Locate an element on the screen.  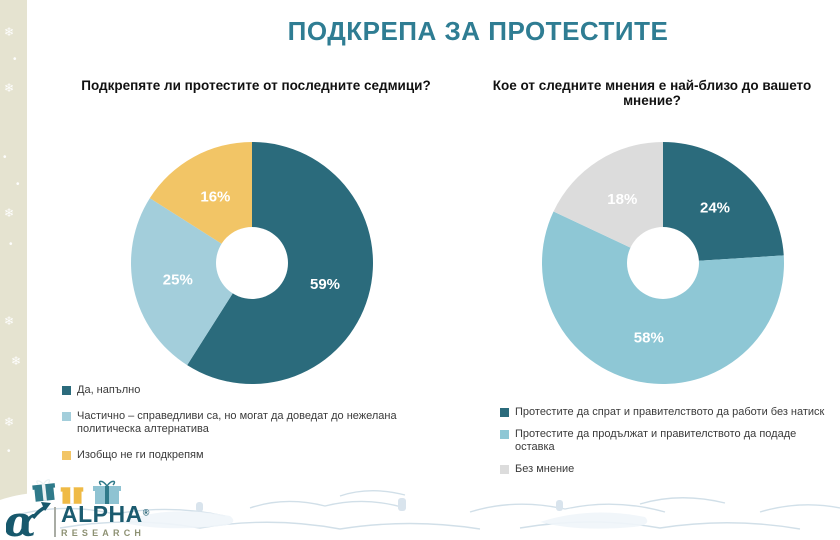
legend-label: Без мнение is located at coordinates (545, 468).